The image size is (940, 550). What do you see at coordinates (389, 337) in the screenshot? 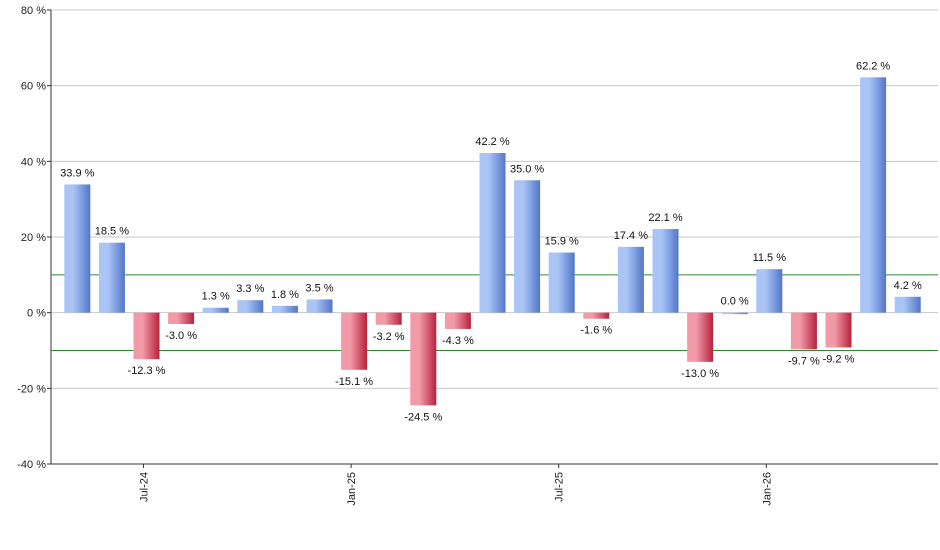
I see `data-label: -3.2 %` at bounding box center [389, 337].